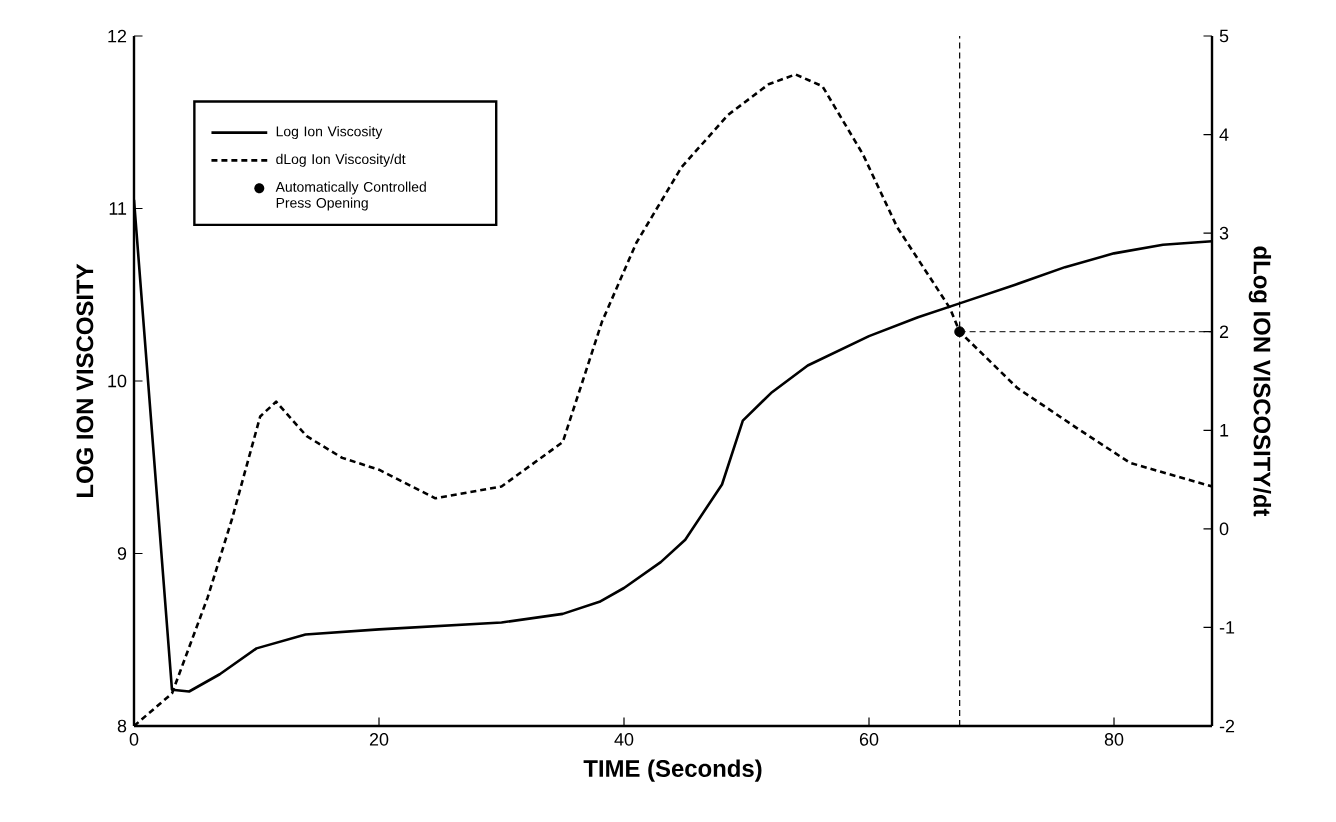 This screenshot has height=822, width=1336. Describe the element at coordinates (117, 36) in the screenshot. I see `y-tick-label: 12` at that location.